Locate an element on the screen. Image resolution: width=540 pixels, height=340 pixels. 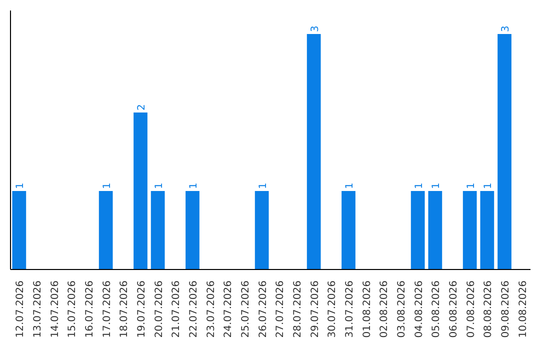
x-tick-label: 16.07.2026 is located at coordinates (90, 309).